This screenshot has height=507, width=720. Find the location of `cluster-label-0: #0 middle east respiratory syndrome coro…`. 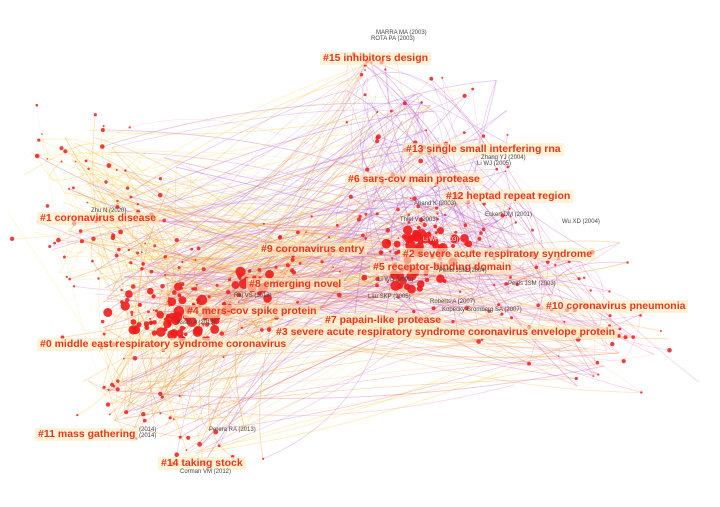

cluster-label-0: #0 middle east respiratory syndrome coro… is located at coordinates (163, 344).